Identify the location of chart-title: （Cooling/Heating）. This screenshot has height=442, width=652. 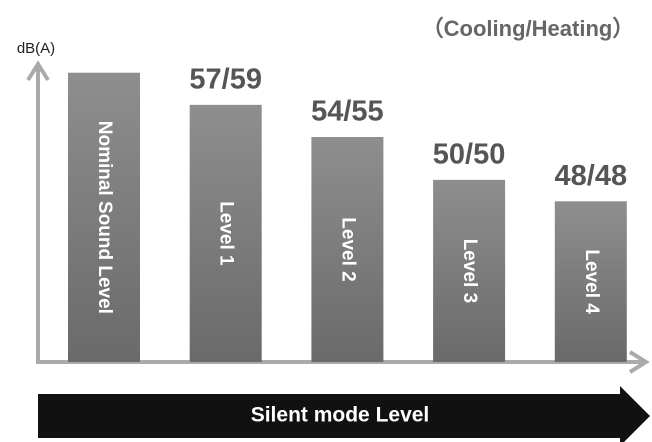
(528, 28).